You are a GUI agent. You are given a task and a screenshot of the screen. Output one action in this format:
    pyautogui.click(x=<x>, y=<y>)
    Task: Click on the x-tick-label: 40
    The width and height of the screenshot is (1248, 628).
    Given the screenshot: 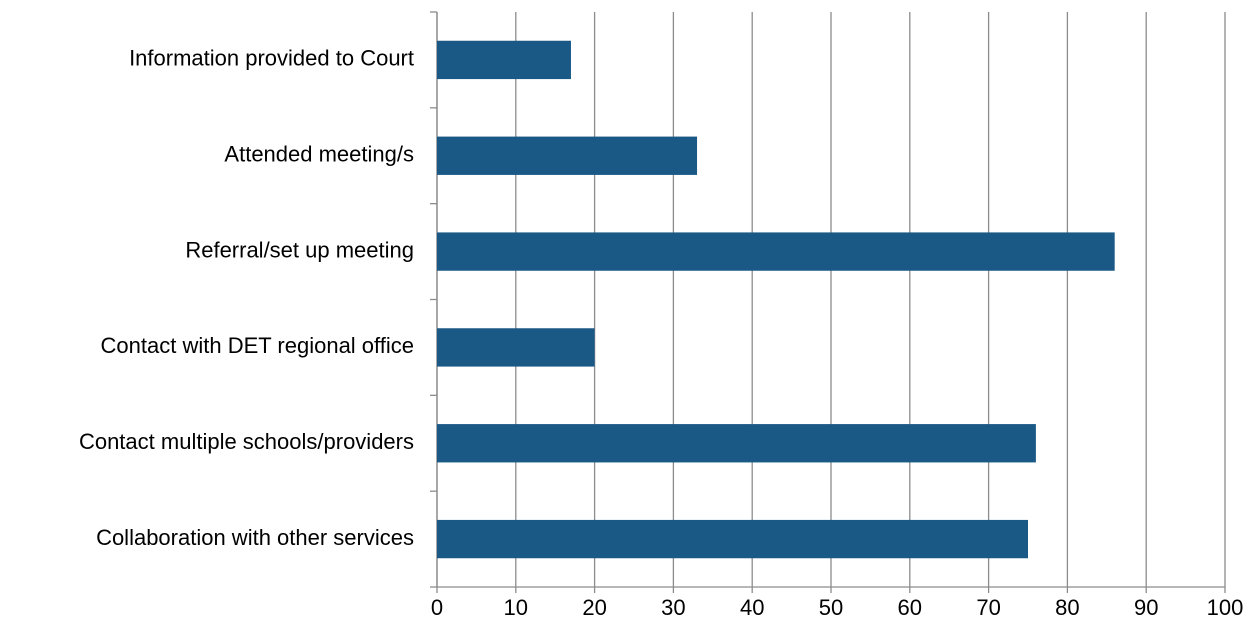 What is the action you would take?
    pyautogui.click(x=752, y=607)
    